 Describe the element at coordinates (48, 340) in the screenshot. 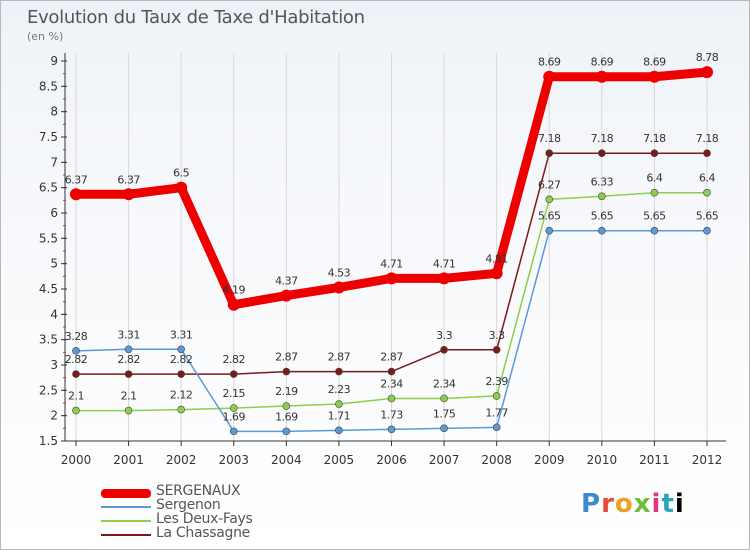

I see `y-tick-label: 3.5` at that location.